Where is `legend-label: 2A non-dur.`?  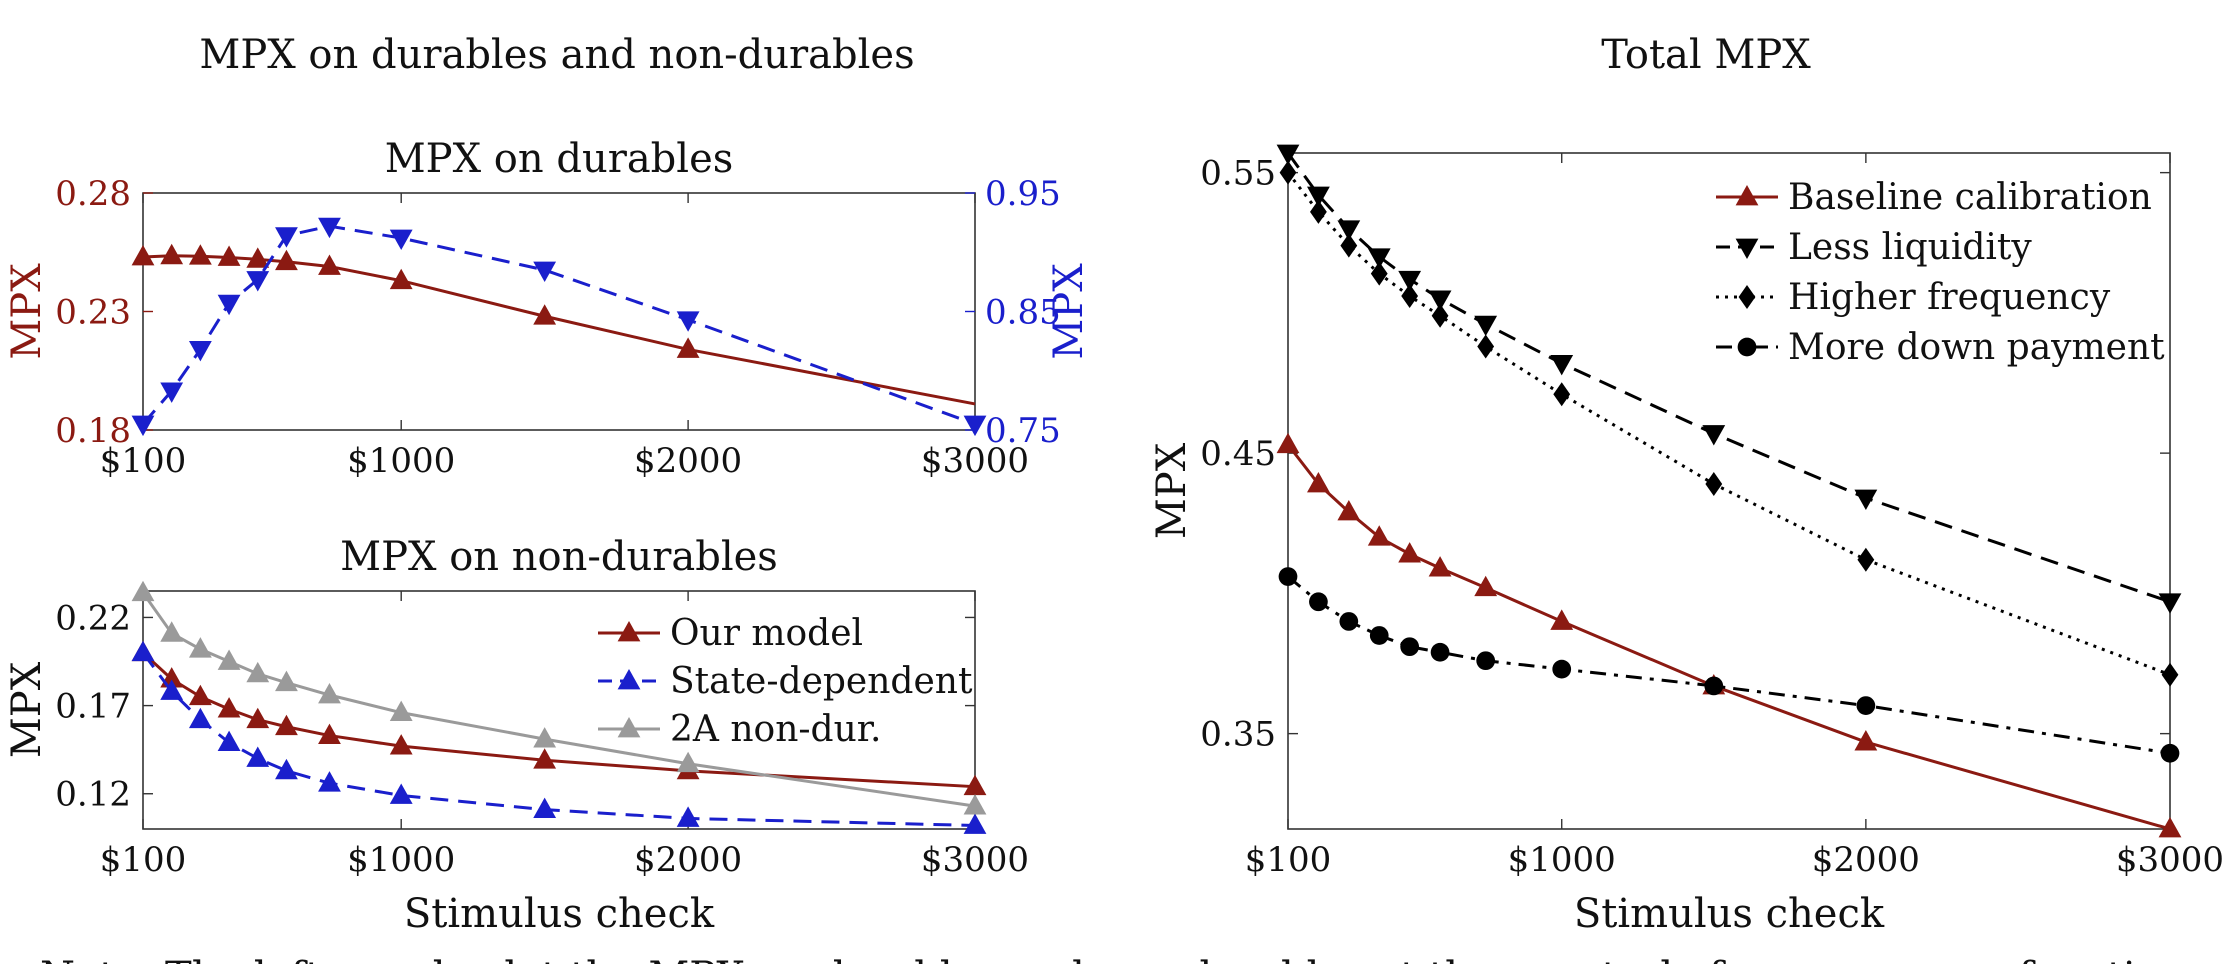
legend-label: 2A non-dur. is located at coordinates (775, 729).